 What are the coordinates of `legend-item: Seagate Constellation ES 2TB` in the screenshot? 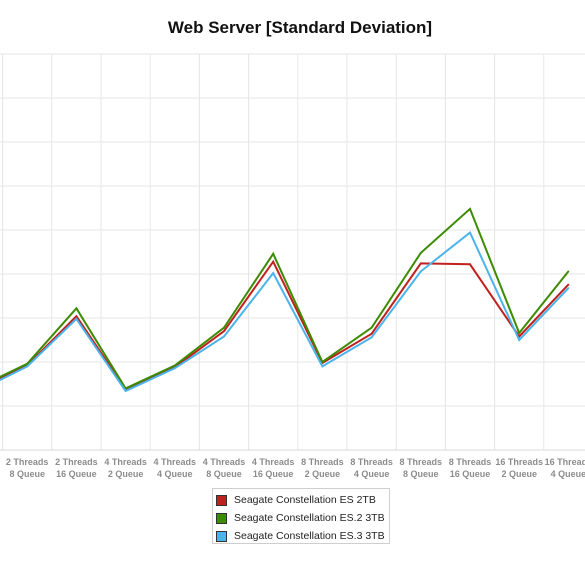 It's located at (302, 500).